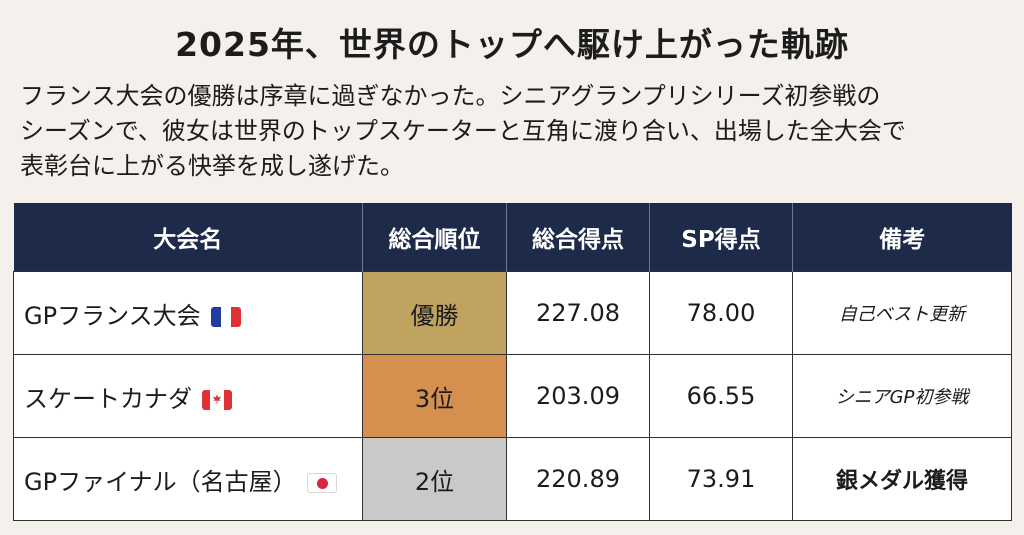 This screenshot has height=535, width=1024. What do you see at coordinates (902, 479) in the screenshot?
I see `note-cell: 銀メダル獲得` at bounding box center [902, 479].